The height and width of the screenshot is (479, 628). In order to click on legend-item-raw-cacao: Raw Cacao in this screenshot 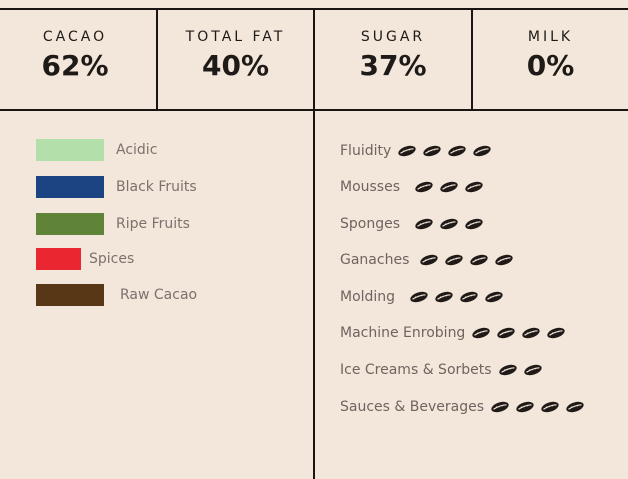, I will do `click(116, 295)`.